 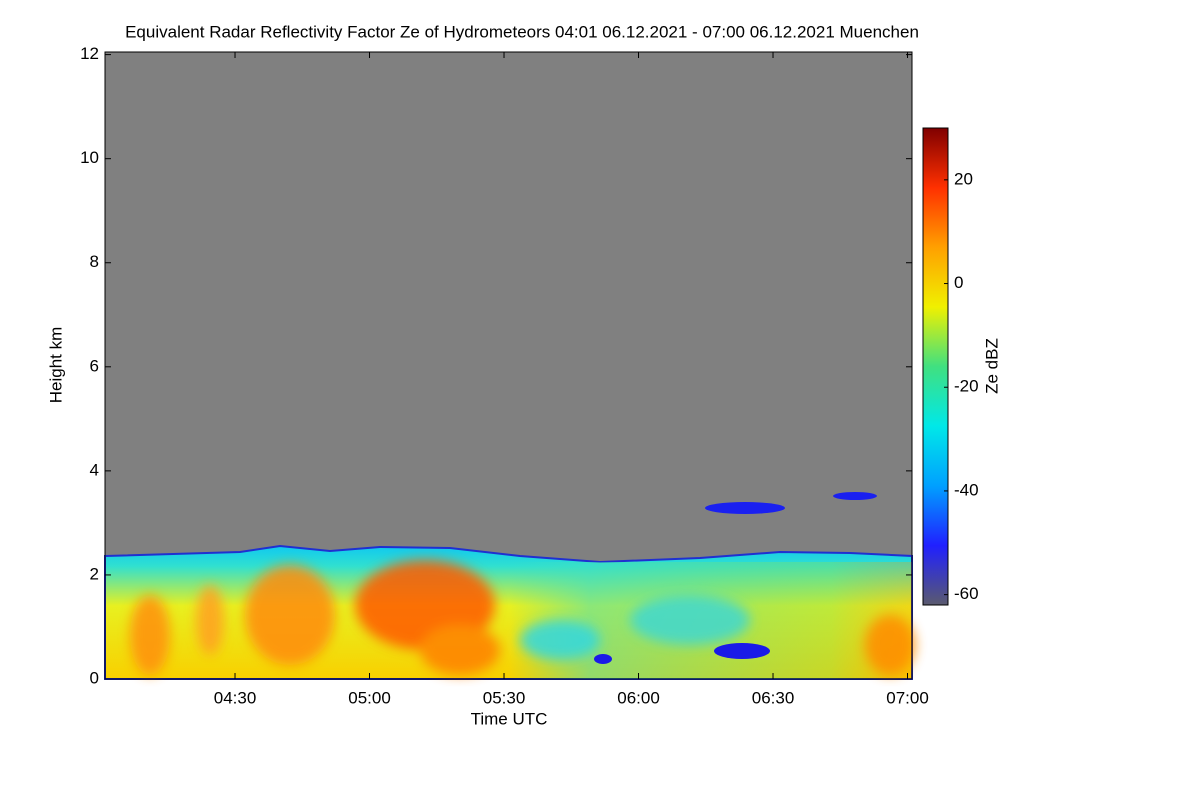 What do you see at coordinates (638, 697) in the screenshot?
I see `x-tick-label: 06:00` at bounding box center [638, 697].